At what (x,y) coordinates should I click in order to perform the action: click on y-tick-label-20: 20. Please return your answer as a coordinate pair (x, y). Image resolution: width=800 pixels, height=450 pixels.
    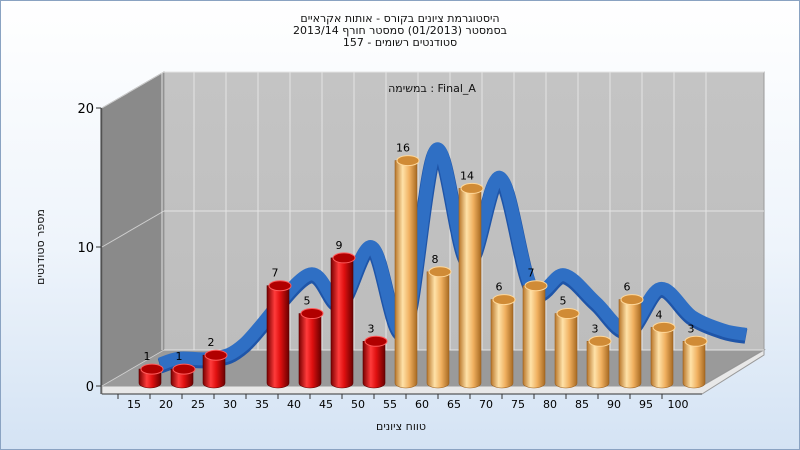
    Looking at the image, I should click on (85, 109).